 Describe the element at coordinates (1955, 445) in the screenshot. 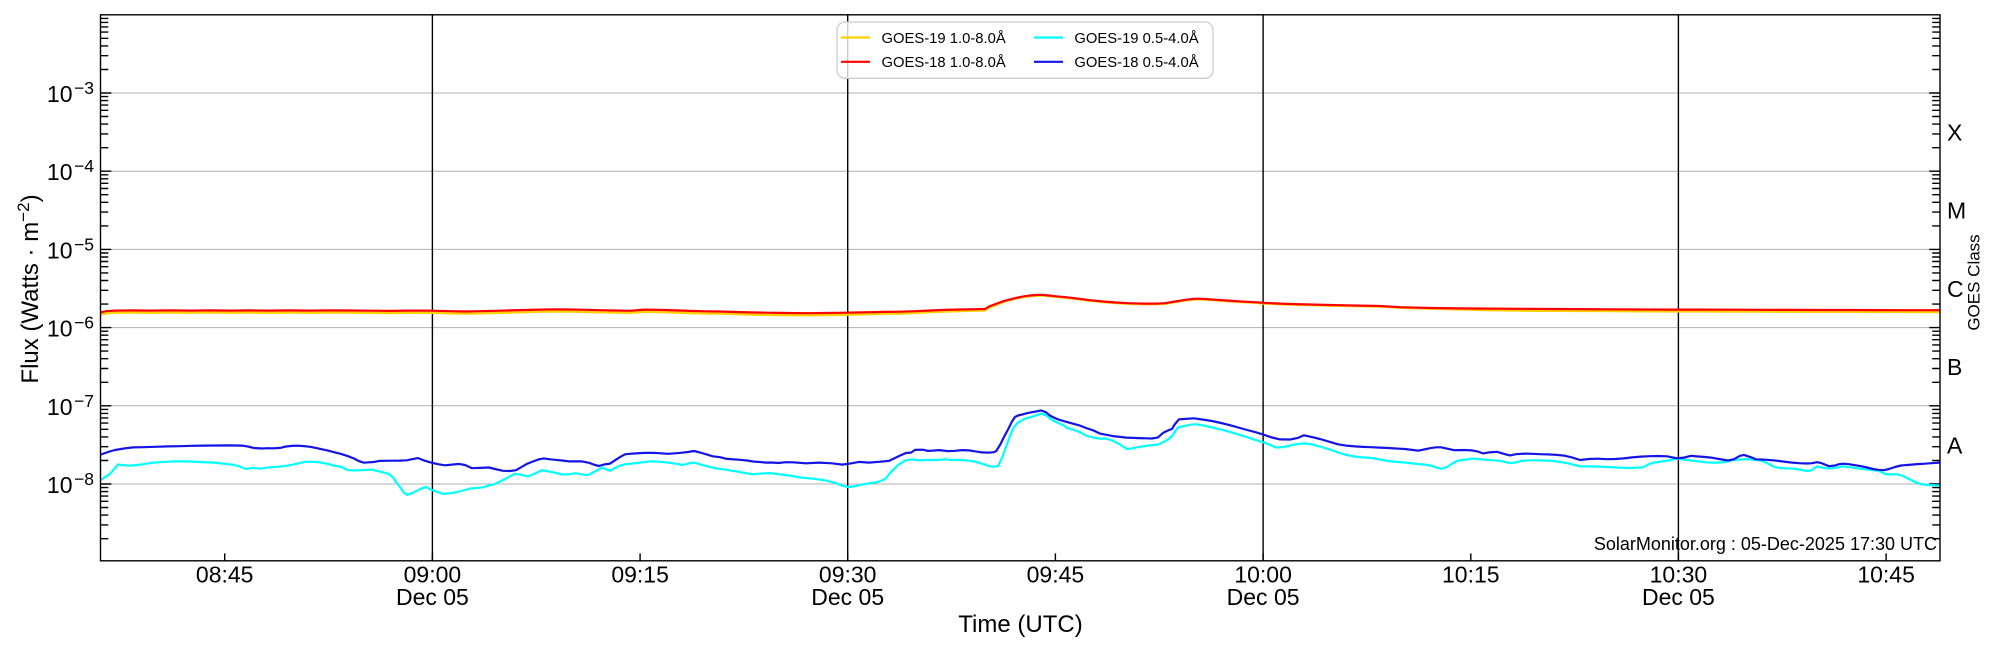

I see `svg-text: A` at that location.